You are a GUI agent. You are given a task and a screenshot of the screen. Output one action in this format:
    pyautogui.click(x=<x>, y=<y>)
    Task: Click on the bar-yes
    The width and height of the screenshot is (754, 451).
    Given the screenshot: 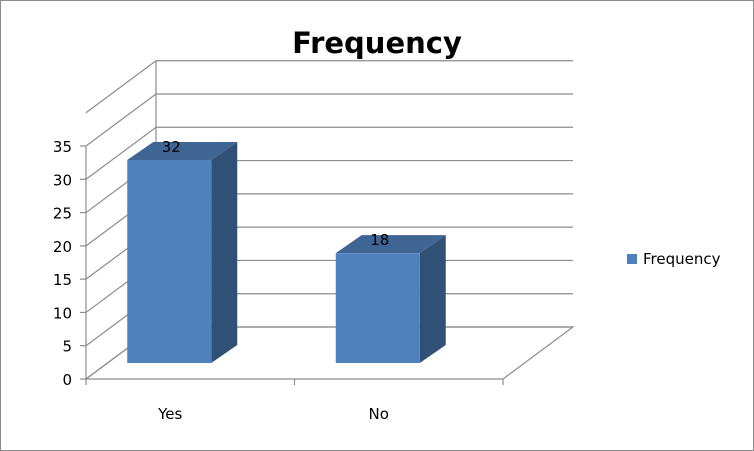 What is the action you would take?
    pyautogui.click(x=169, y=261)
    